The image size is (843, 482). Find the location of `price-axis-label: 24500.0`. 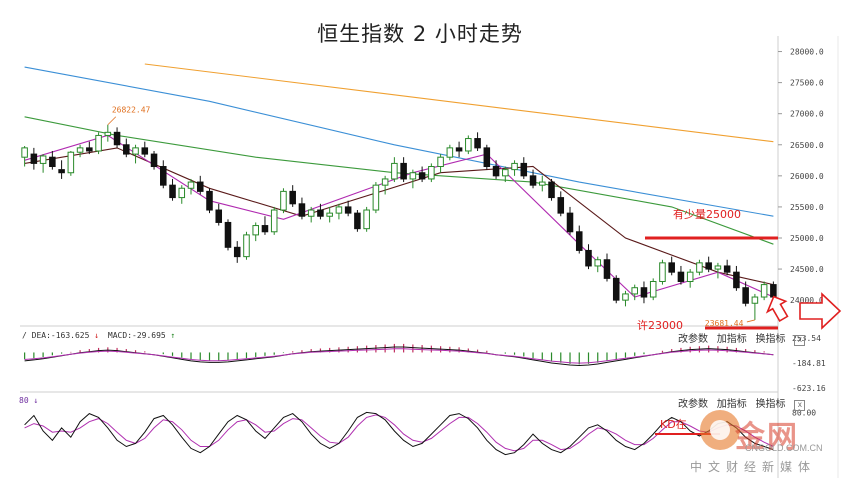

price-axis-label: 24500.0 is located at coordinates (807, 269).